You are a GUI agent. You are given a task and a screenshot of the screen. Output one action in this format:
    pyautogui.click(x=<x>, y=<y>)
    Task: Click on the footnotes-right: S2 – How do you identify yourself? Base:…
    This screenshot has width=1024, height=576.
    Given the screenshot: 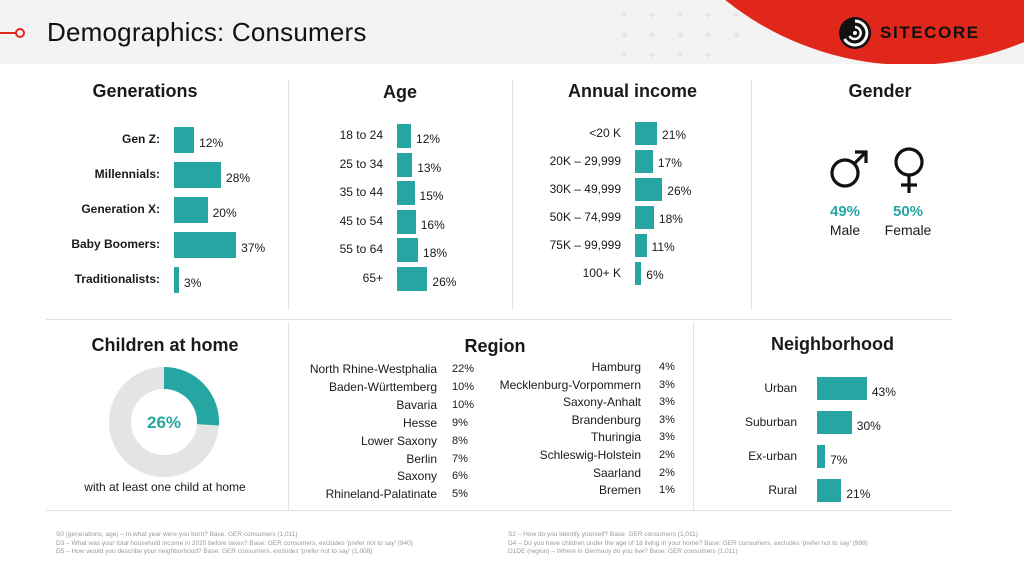 What is the action you would take?
    pyautogui.click(x=688, y=544)
    